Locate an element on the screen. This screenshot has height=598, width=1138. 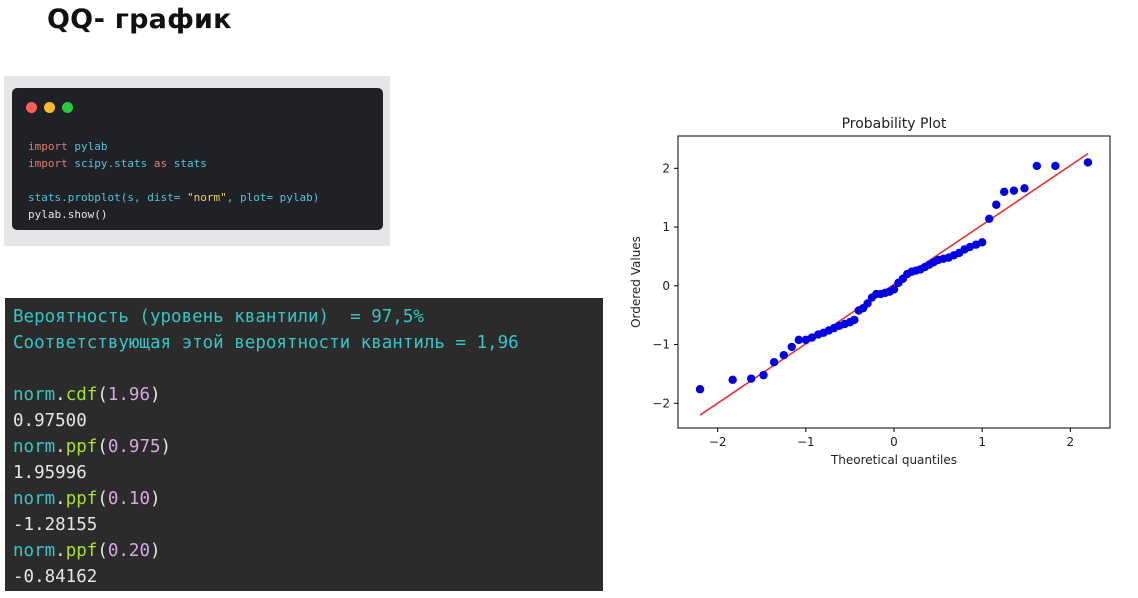
code-token: "norm" is located at coordinates (206, 197).